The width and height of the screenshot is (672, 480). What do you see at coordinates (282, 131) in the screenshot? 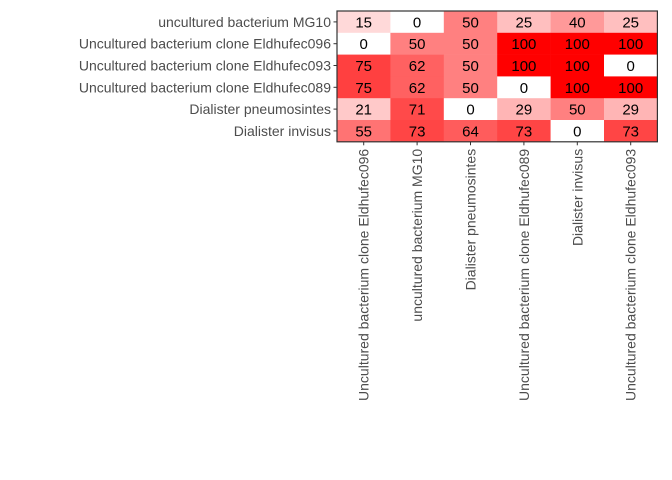
I see `y-tick-label: Dialister invisus` at bounding box center [282, 131].